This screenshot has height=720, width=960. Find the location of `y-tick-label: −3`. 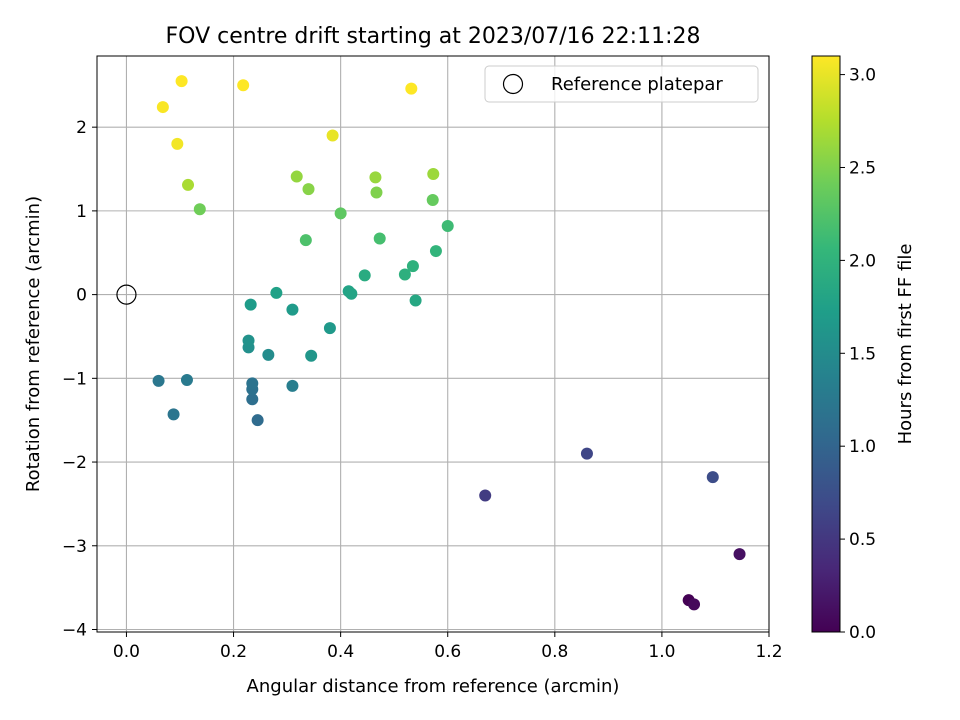

y-tick-label: −3 is located at coordinates (74, 547).